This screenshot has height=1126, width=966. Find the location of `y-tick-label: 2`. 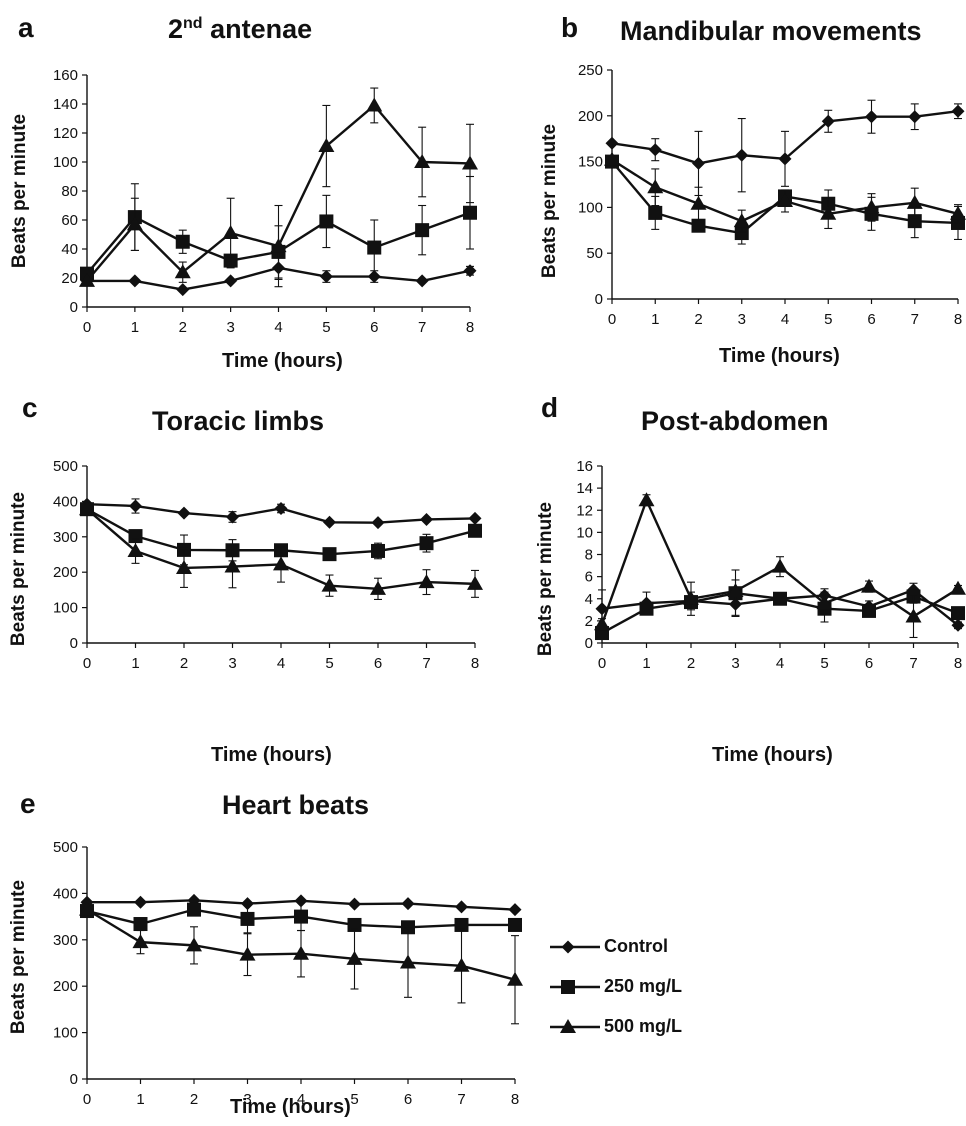

y-tick-label: 2 is located at coordinates (589, 621).